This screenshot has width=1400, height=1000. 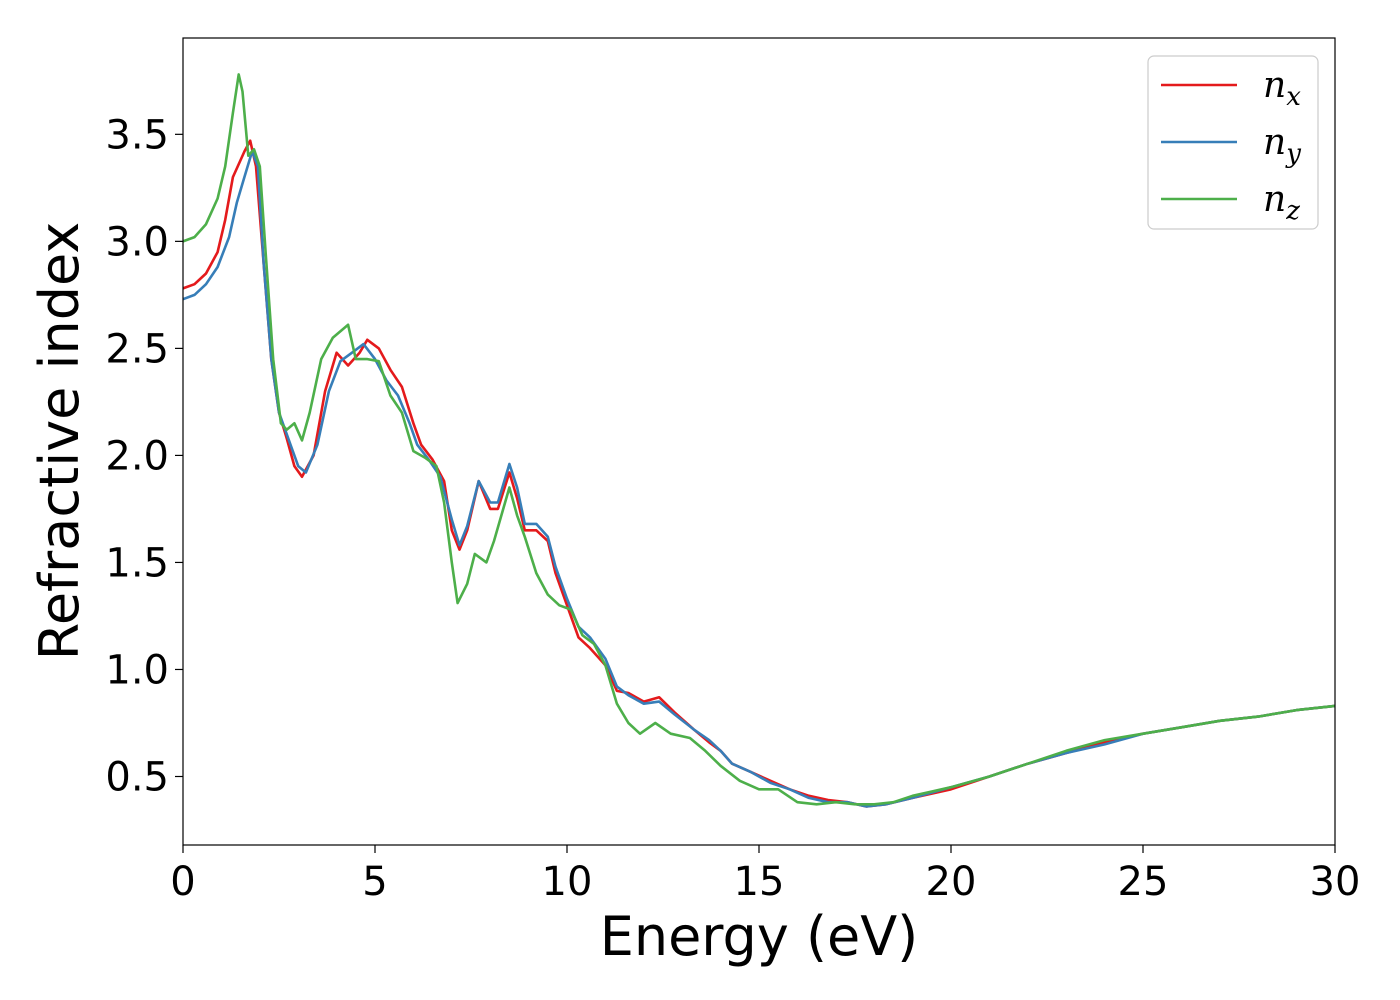 I want to click on x-tick-label: 20, so click(x=951, y=882).